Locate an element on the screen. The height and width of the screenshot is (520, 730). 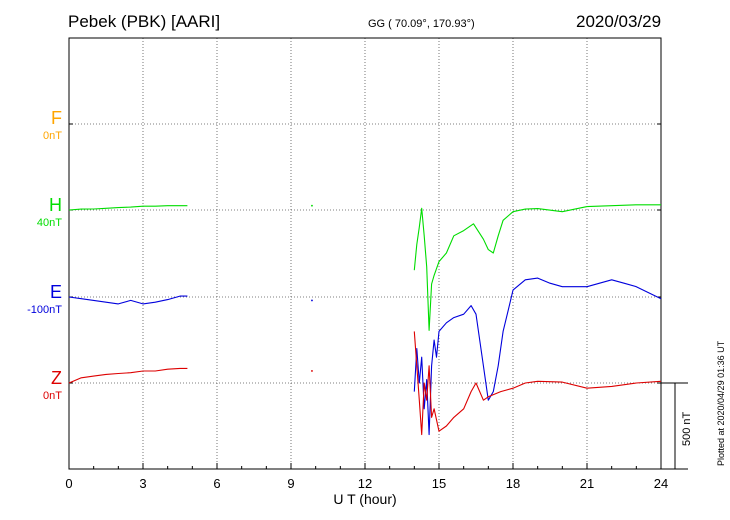
component-label-z: Z 0nT is located at coordinates (31, 385).